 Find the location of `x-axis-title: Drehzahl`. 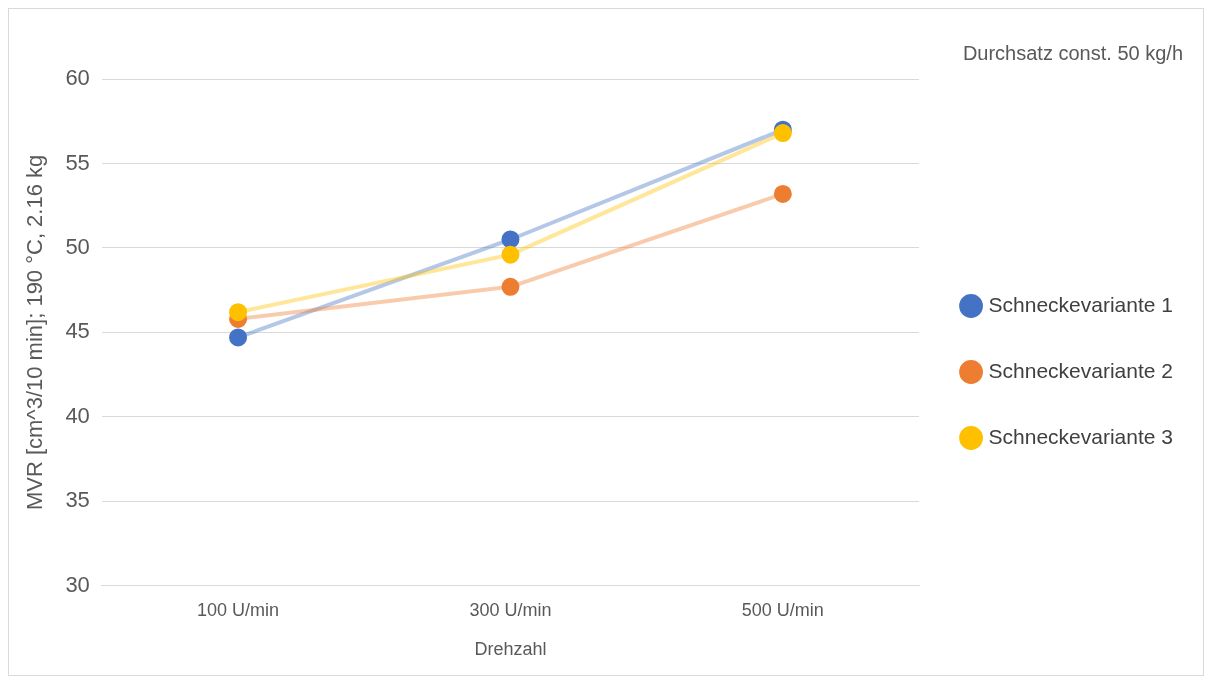

x-axis-title: Drehzahl is located at coordinates (510, 649).